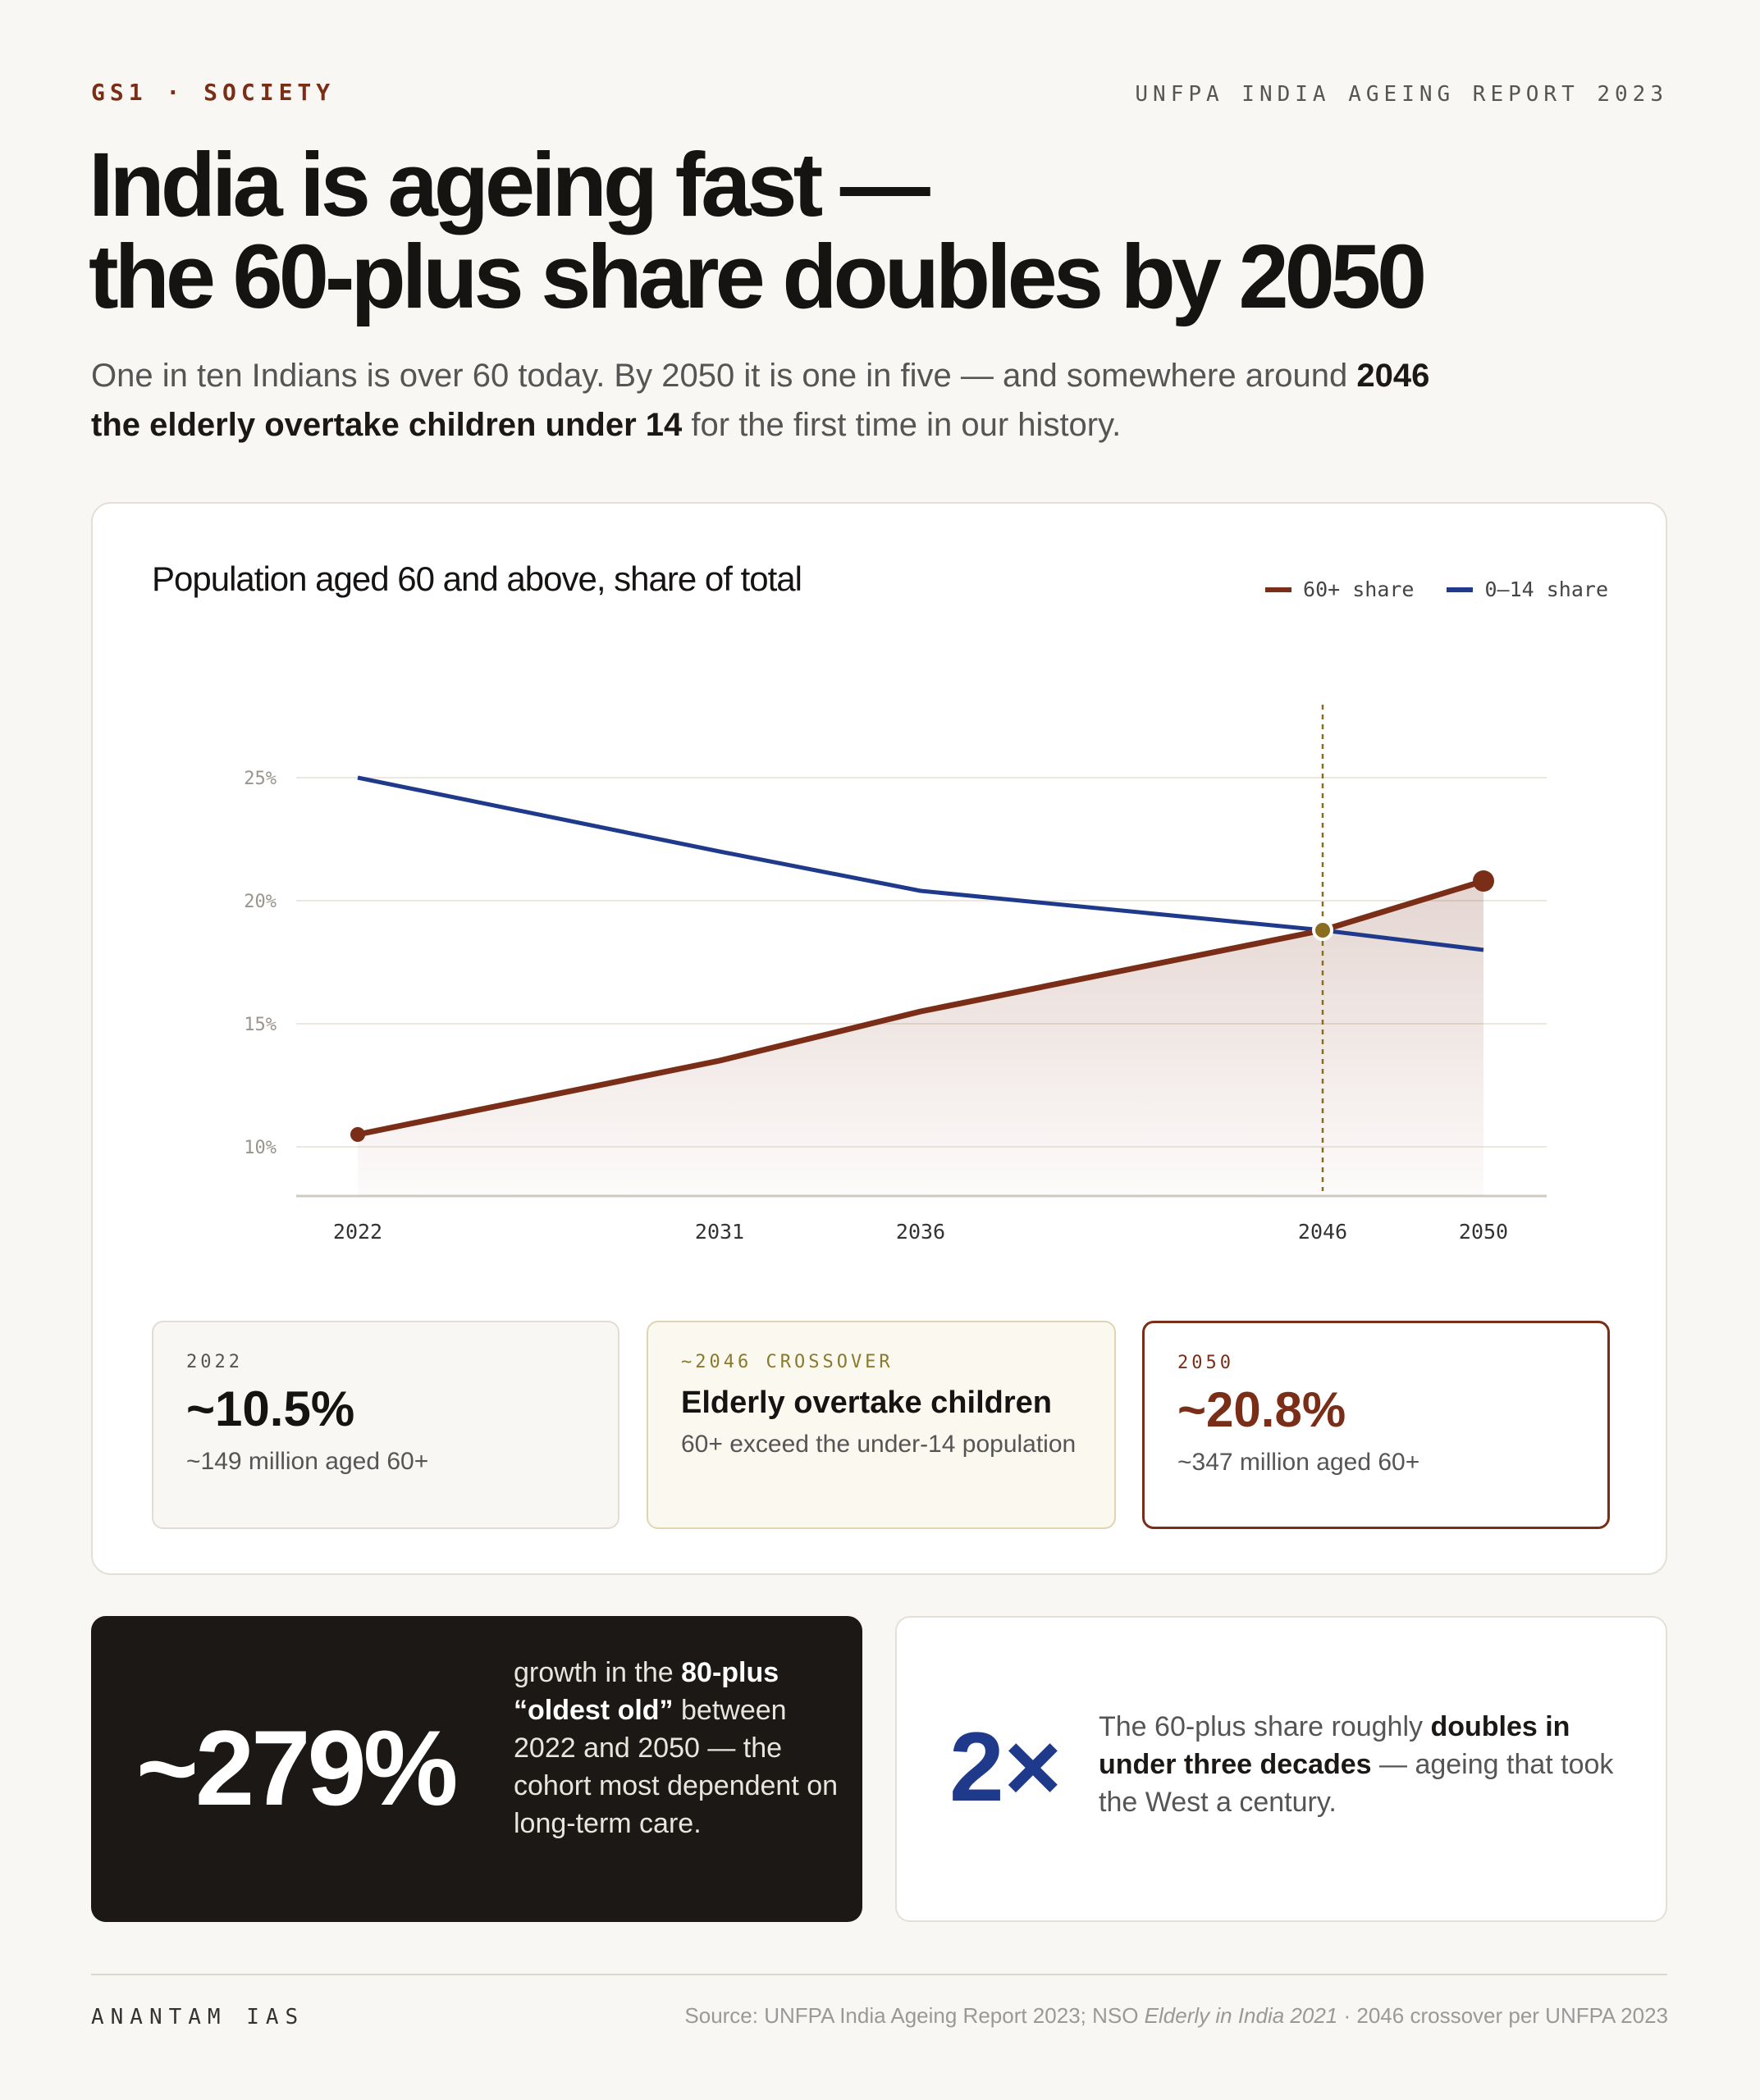 The image size is (1760, 2100). I want to click on callout-bold: doubles in under three decades, so click(1334, 1746).